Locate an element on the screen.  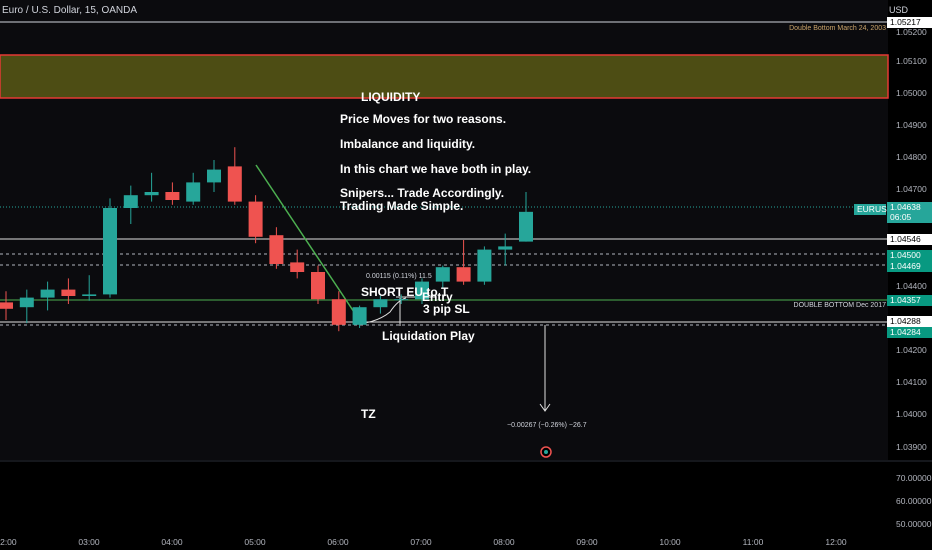
liquidation-play-label: Liquidation Play is located at coordinates (428, 336).